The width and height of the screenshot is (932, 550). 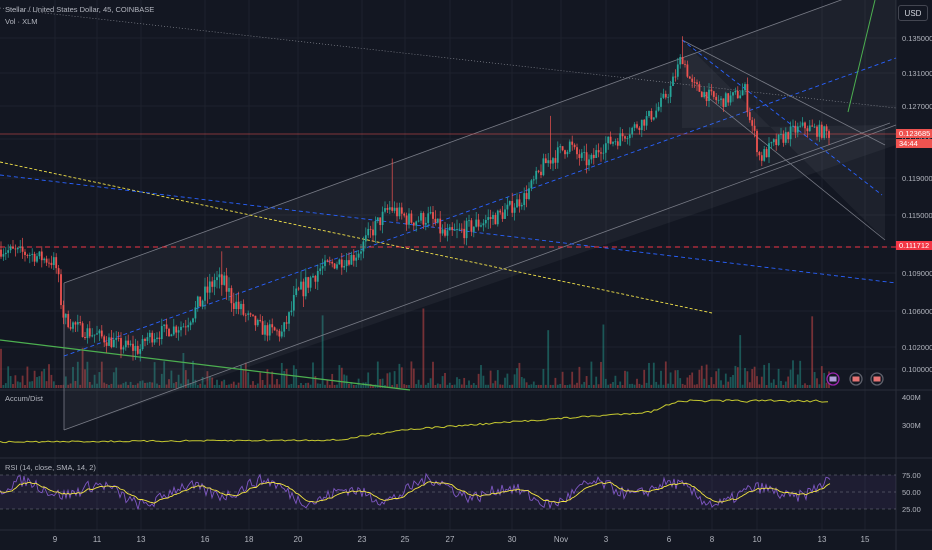 What do you see at coordinates (21, 21) in the screenshot?
I see `volume-legend: Vol · XLM` at bounding box center [21, 21].